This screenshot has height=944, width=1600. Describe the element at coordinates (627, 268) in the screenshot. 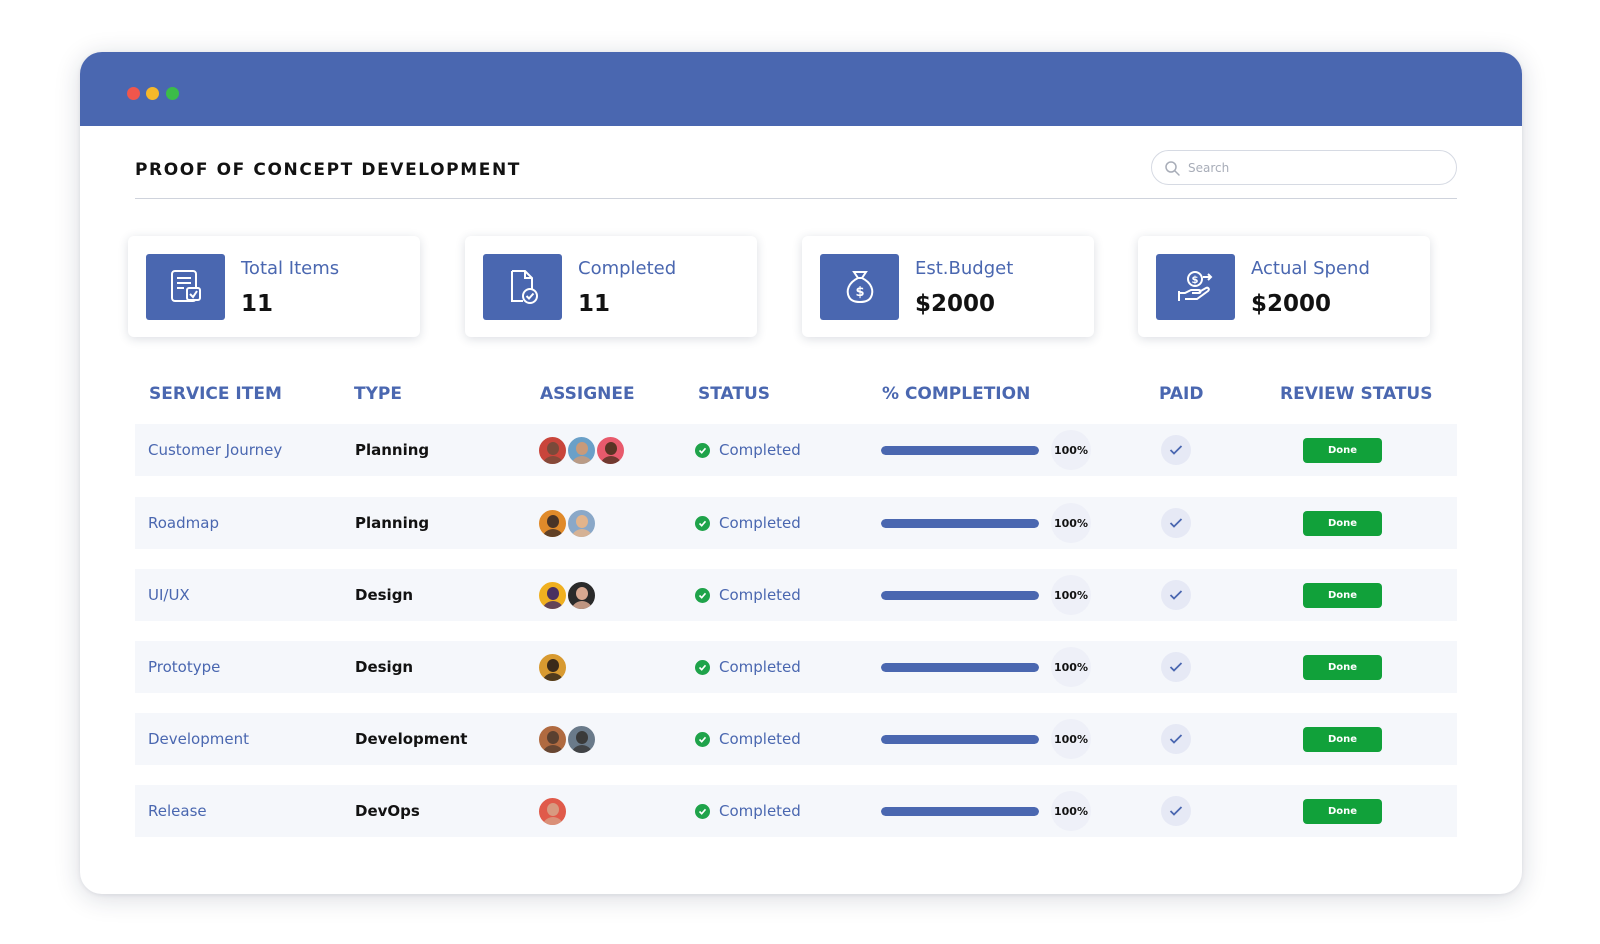

I see `stat-label: Completed` at that location.